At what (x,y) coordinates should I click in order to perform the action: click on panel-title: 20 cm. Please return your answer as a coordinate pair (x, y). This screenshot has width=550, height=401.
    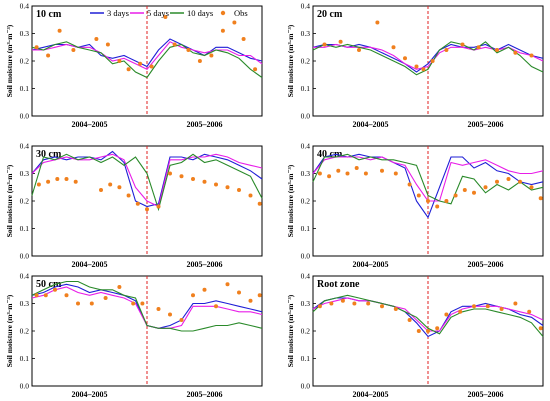
    Looking at the image, I should click on (330, 14).